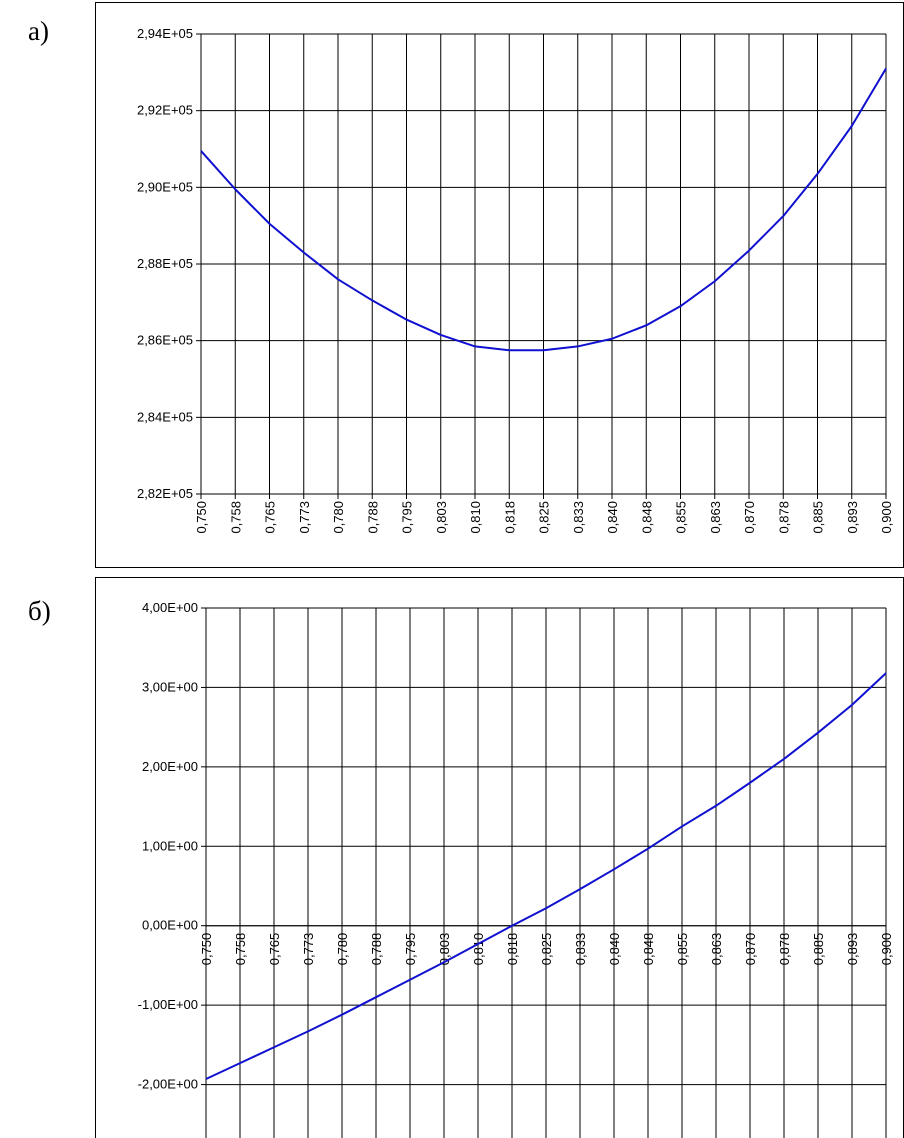 Image resolution: width=904 pixels, height=1138 pixels. I want to click on chart-a-xtick-label: 0,750, so click(201, 517).